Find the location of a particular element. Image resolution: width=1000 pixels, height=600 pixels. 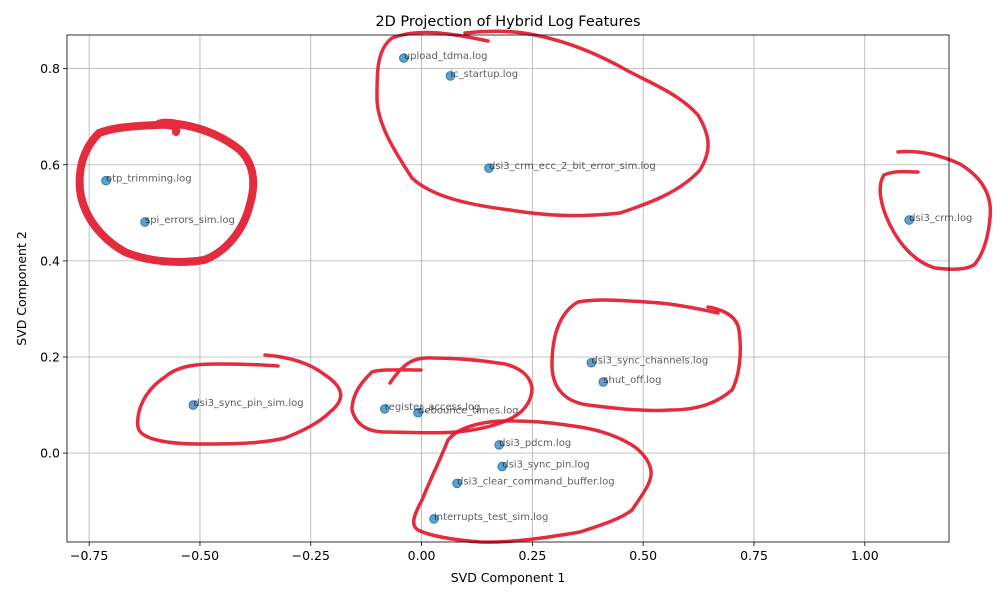

point-label: upload_tdma.log is located at coordinates (446, 56).